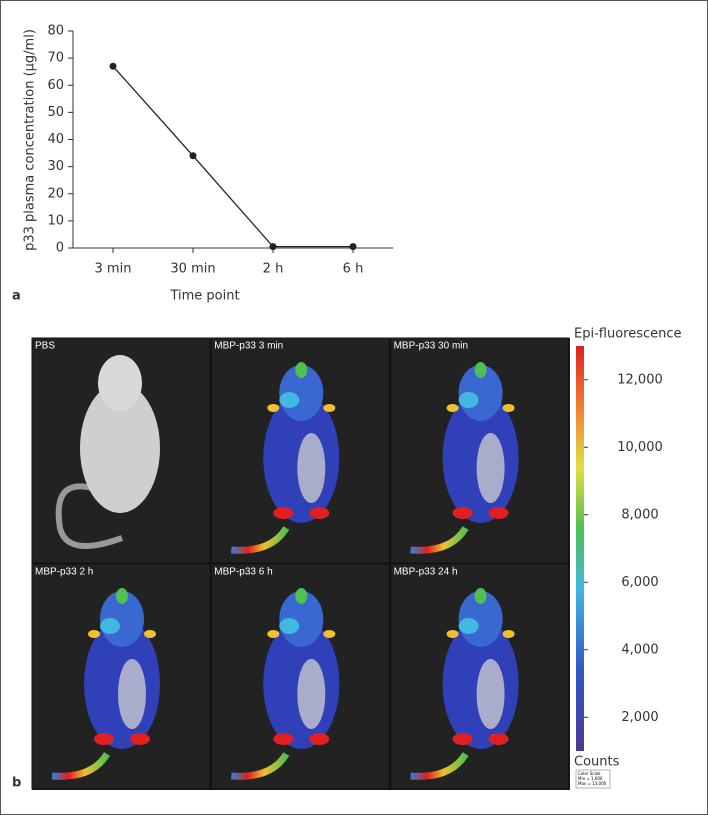 Image resolution: width=708 pixels, height=815 pixels. What do you see at coordinates (639, 649) in the screenshot?
I see `colorbar-tick-label: 4,000` at bounding box center [639, 649].